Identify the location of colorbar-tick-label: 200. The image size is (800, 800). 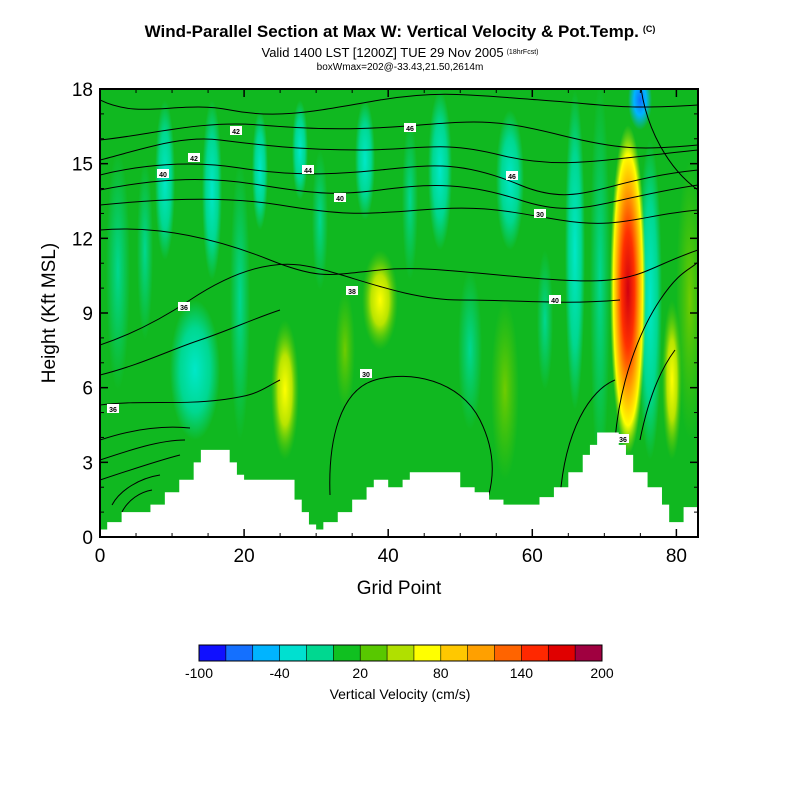
(602, 673).